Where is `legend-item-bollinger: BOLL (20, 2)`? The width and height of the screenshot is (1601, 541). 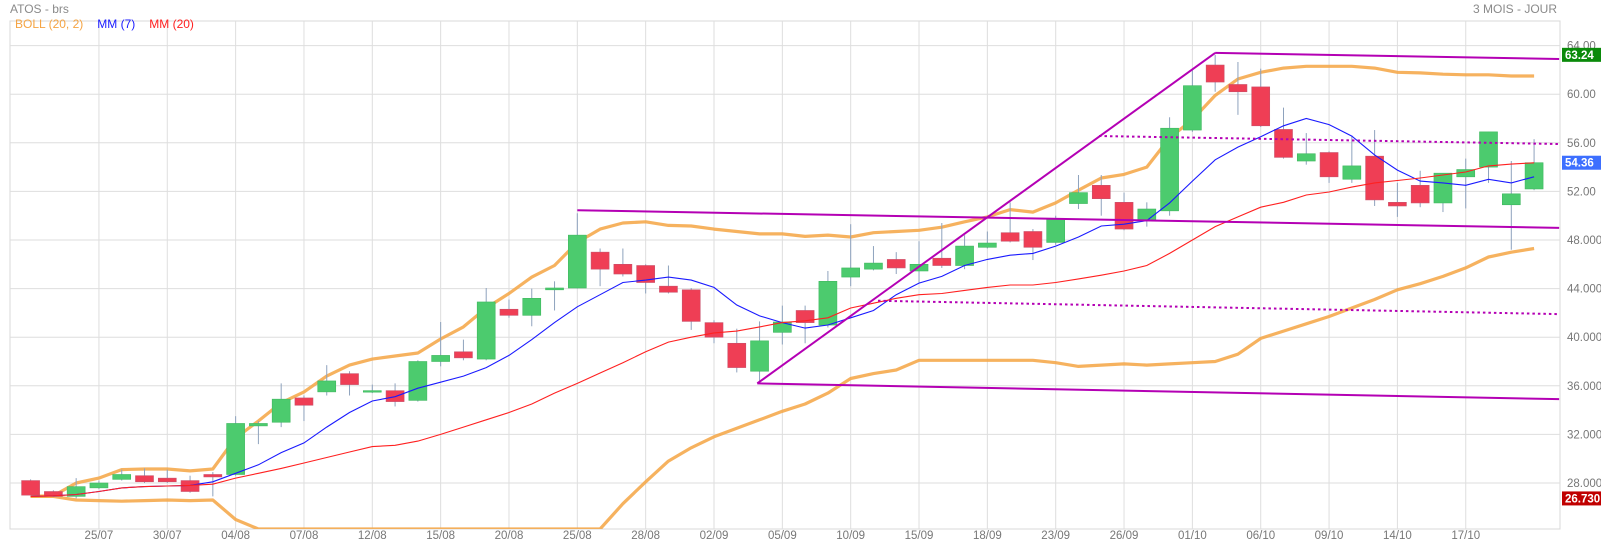 legend-item-bollinger: BOLL (20, 2) is located at coordinates (49, 24).